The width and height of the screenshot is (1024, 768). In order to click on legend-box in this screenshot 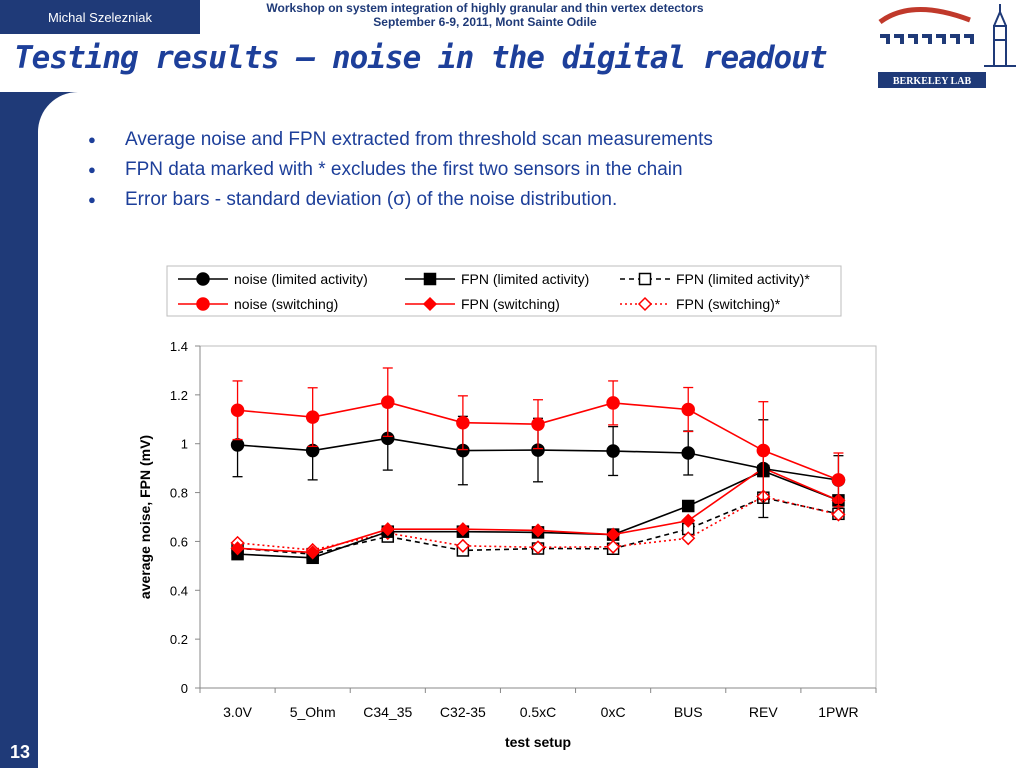, I will do `click(504, 291)`.